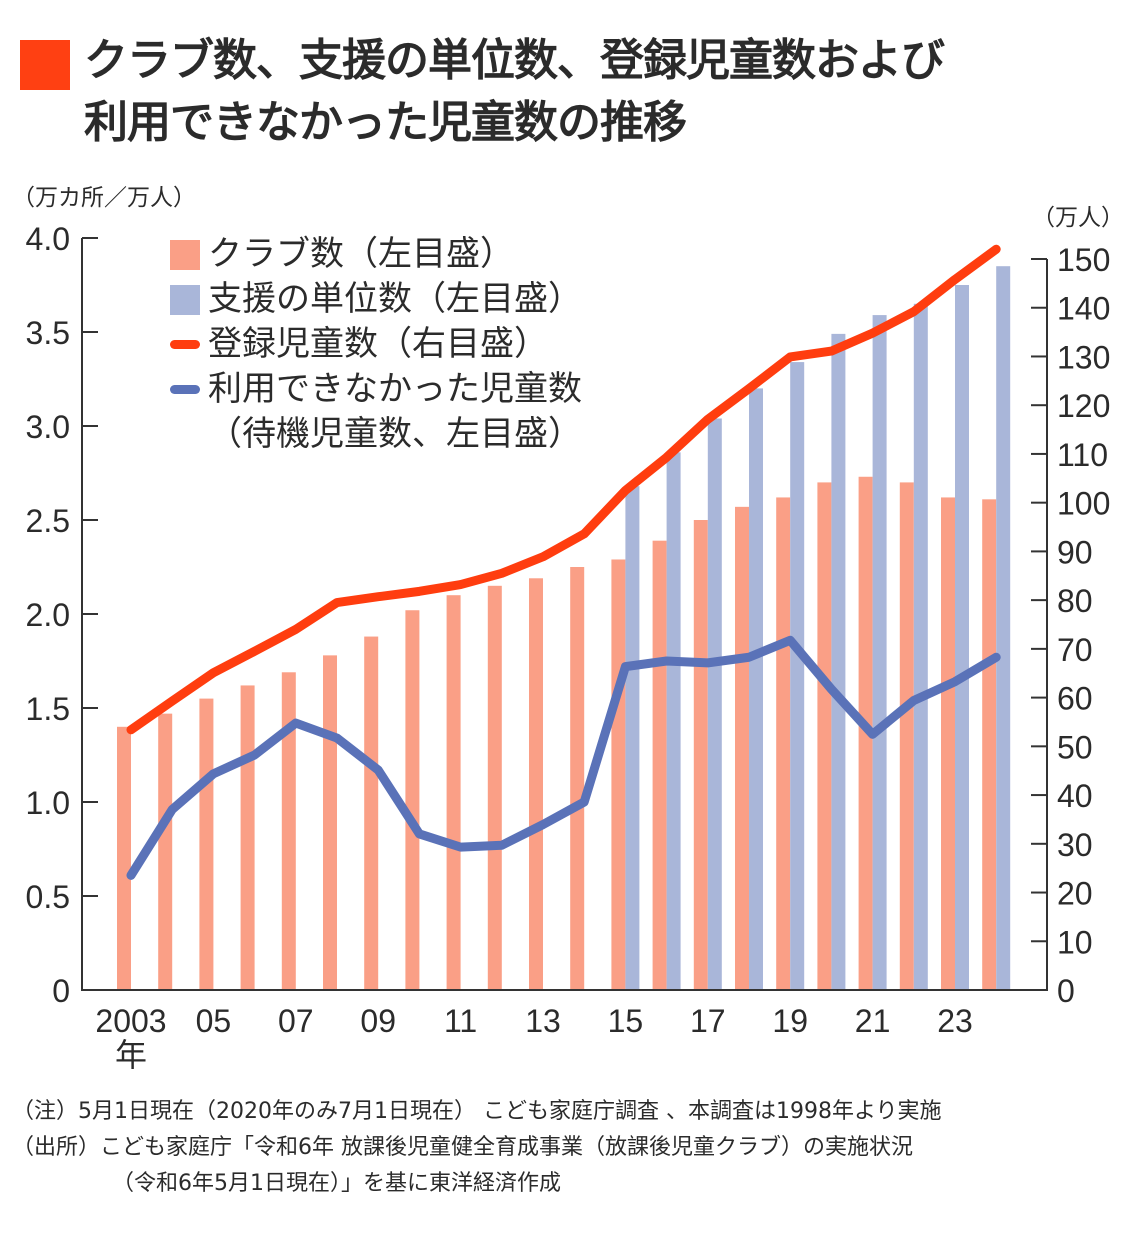  Describe the element at coordinates (395, 434) in the screenshot. I see `legend-label-waiting-sub: （待機児童数、左目盛）` at that location.